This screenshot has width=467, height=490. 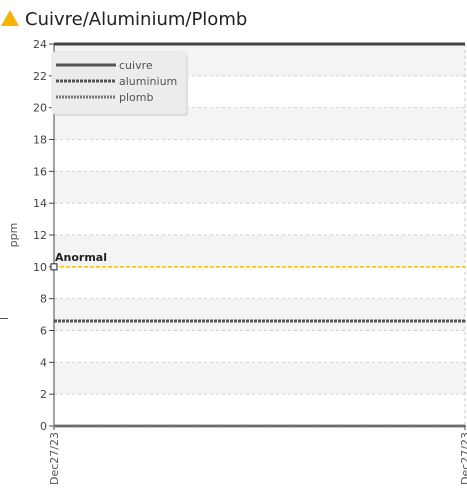 I want to click on chart-title-bar: Cuivre/Aluminium/Plomb, so click(x=233, y=21).